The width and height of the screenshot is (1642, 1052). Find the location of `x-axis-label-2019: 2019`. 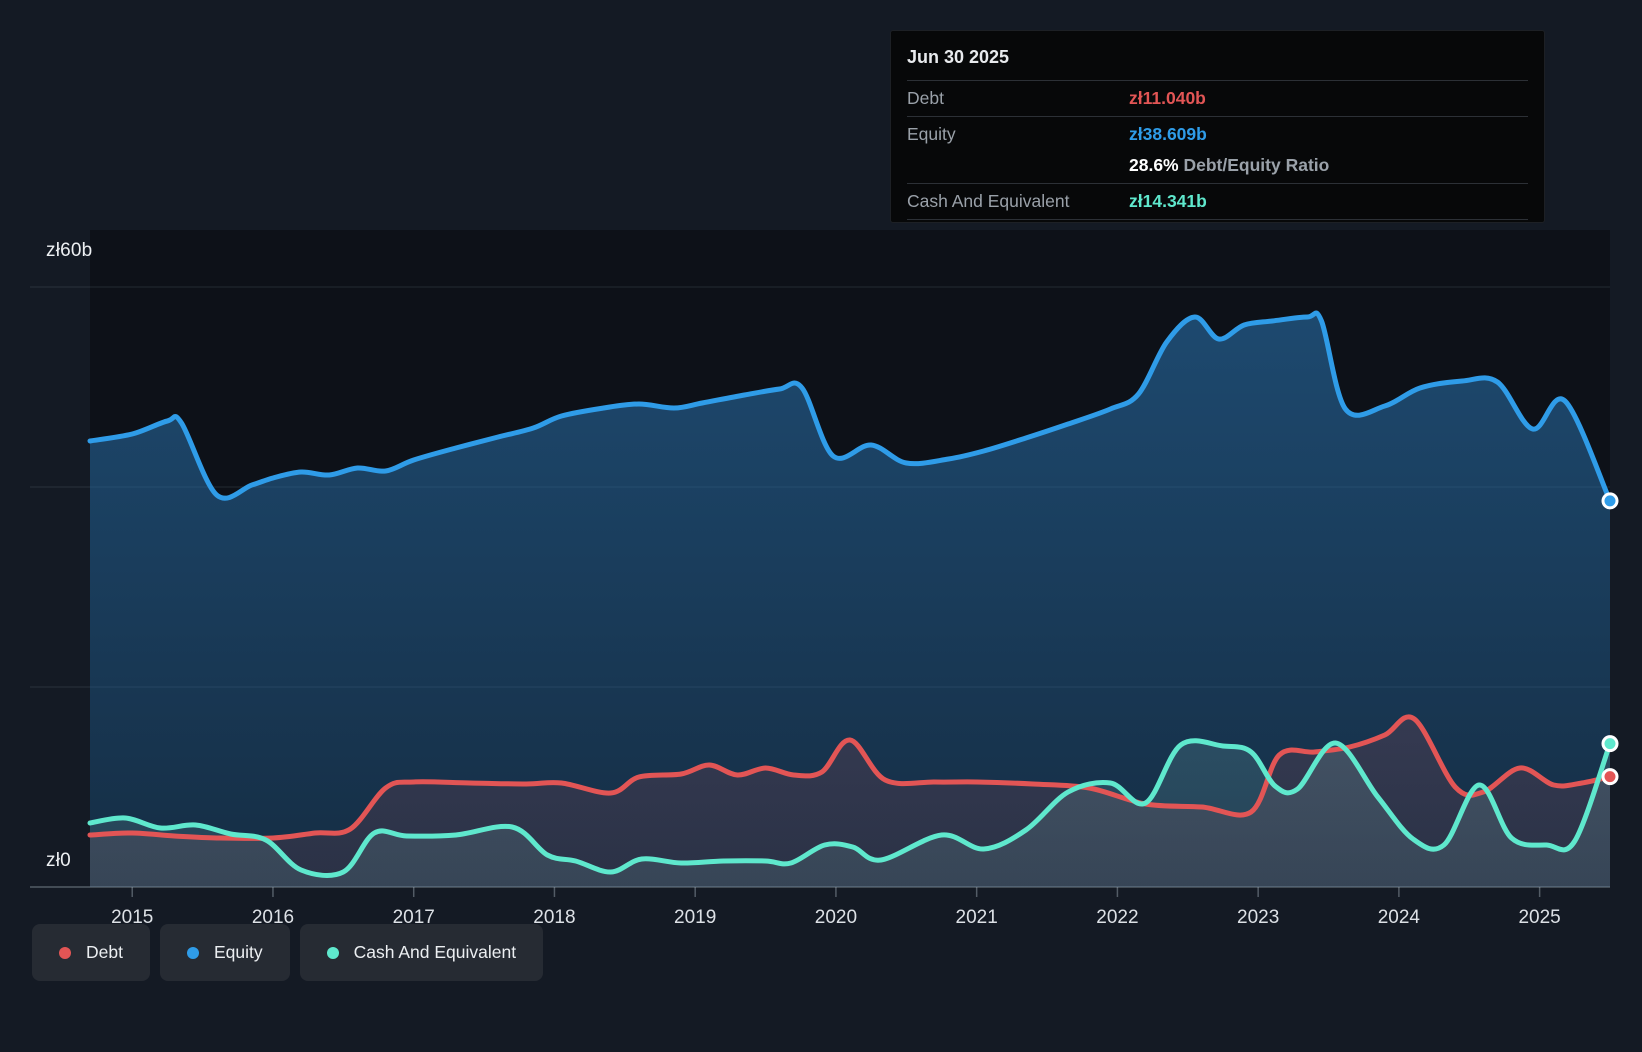

x-axis-label-2019: 2019 is located at coordinates (695, 917).